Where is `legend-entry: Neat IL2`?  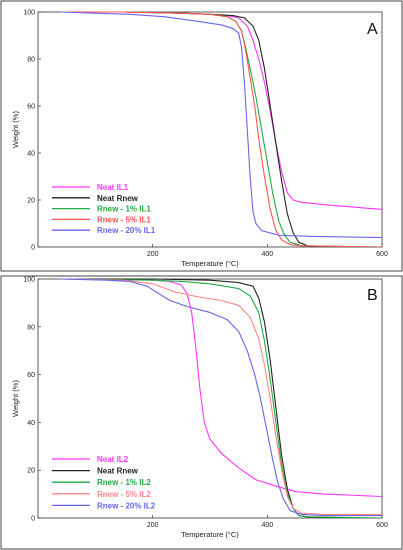
legend-entry: Neat IL2 is located at coordinates (113, 459).